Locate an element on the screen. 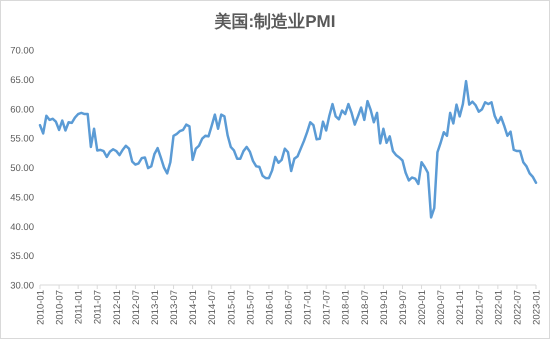  x-tick-label: 2014-01 is located at coordinates (194, 307).